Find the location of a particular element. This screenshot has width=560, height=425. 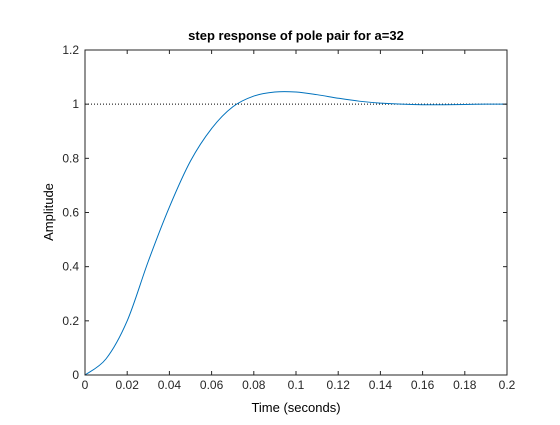

x-tick-label: 0.08 is located at coordinates (254, 385).